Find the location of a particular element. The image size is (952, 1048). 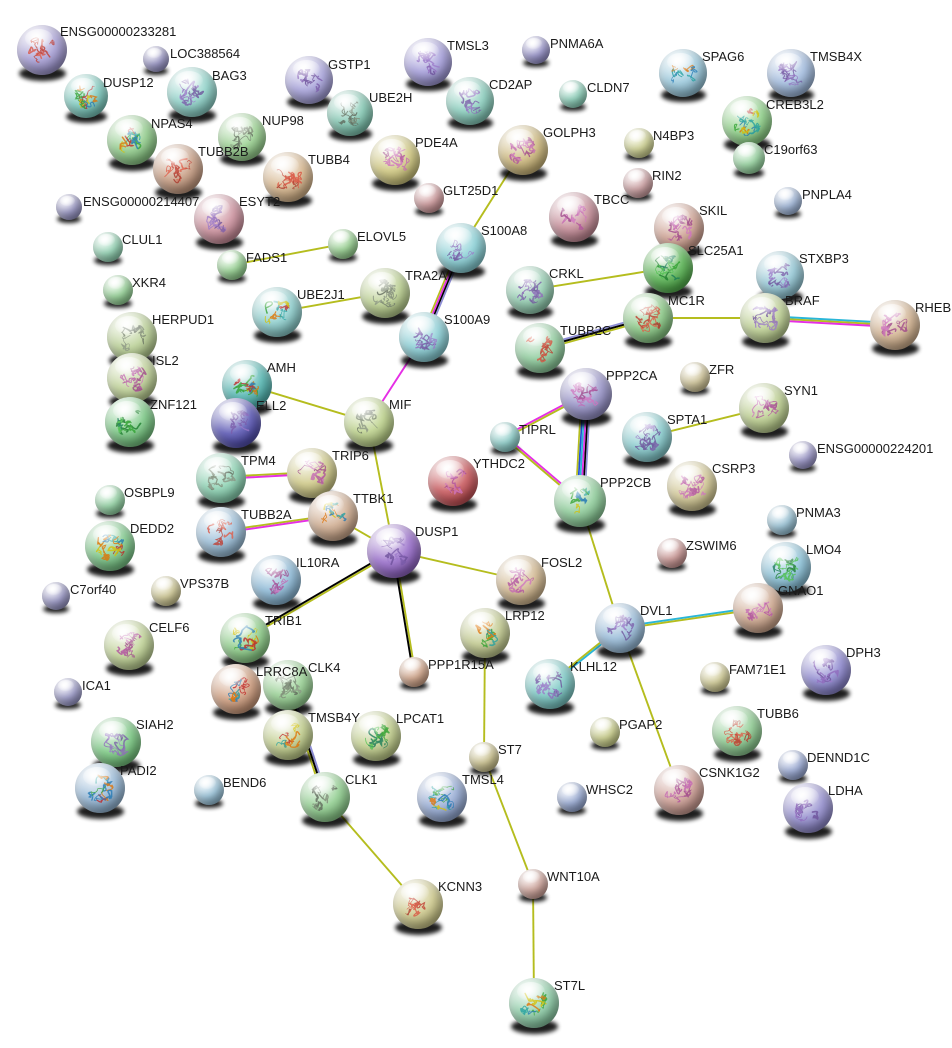

protein-node-trib1 is located at coordinates (245, 641).